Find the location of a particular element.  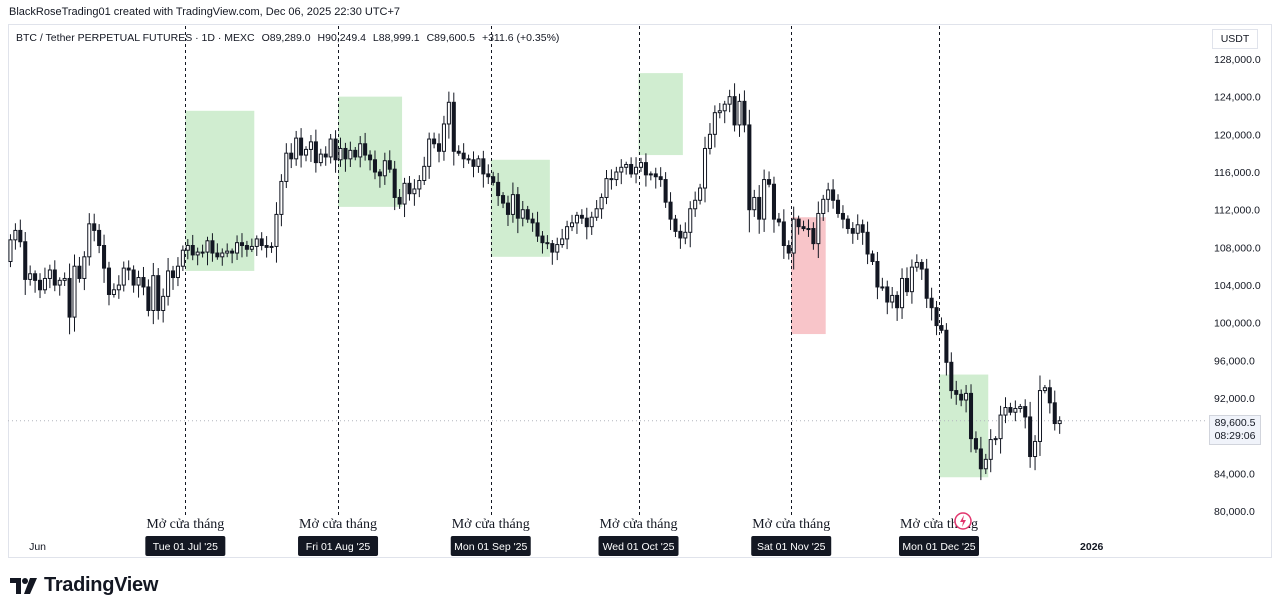

price-tick-label: 128,000.0 is located at coordinates (1237, 60).